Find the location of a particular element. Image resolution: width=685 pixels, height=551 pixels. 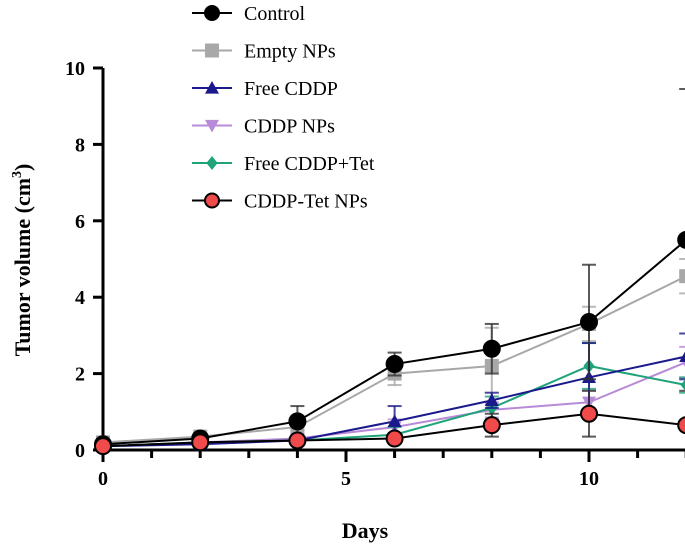

legend-item: Empty NPs is located at coordinates (264, 52).